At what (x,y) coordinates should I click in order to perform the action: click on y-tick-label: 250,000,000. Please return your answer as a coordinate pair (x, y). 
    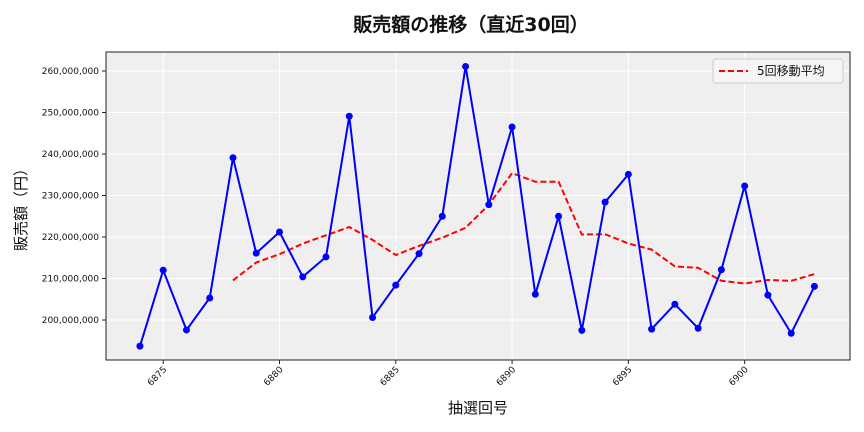
    Looking at the image, I should click on (71, 114).